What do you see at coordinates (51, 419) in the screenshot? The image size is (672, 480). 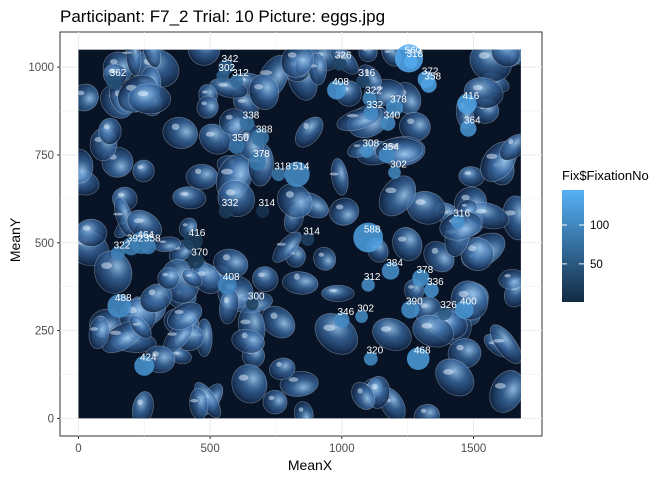 I see `y-tick-label: 0` at bounding box center [51, 419].